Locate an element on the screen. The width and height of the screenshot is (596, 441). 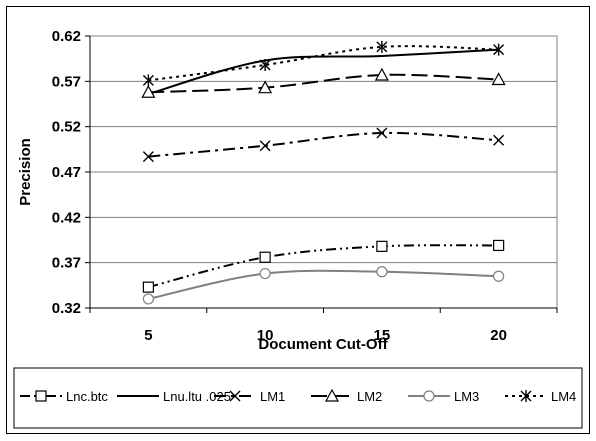
legend-label-lm3: LM3 is located at coordinates (466, 396).